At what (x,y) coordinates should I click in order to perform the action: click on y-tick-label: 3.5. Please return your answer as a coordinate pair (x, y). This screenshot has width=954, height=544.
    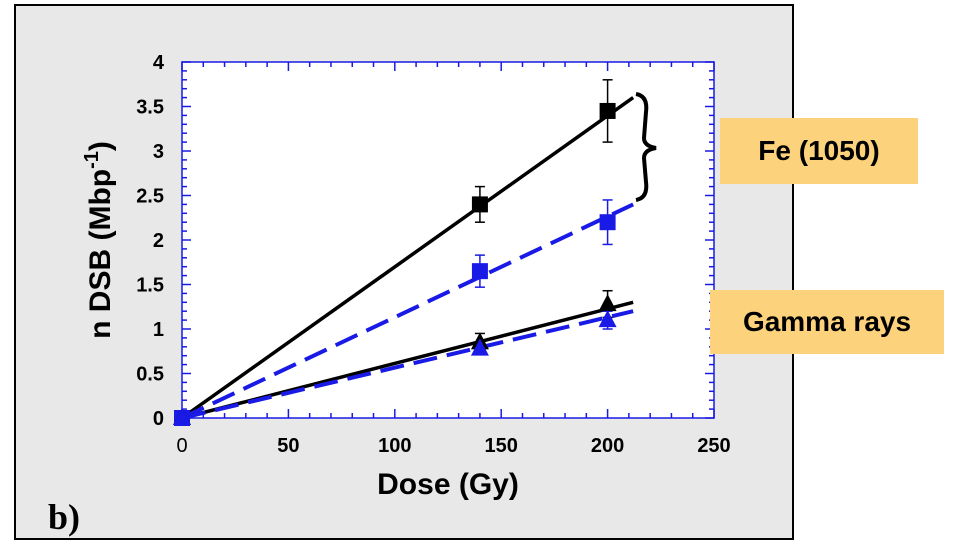
    Looking at the image, I should click on (150, 108).